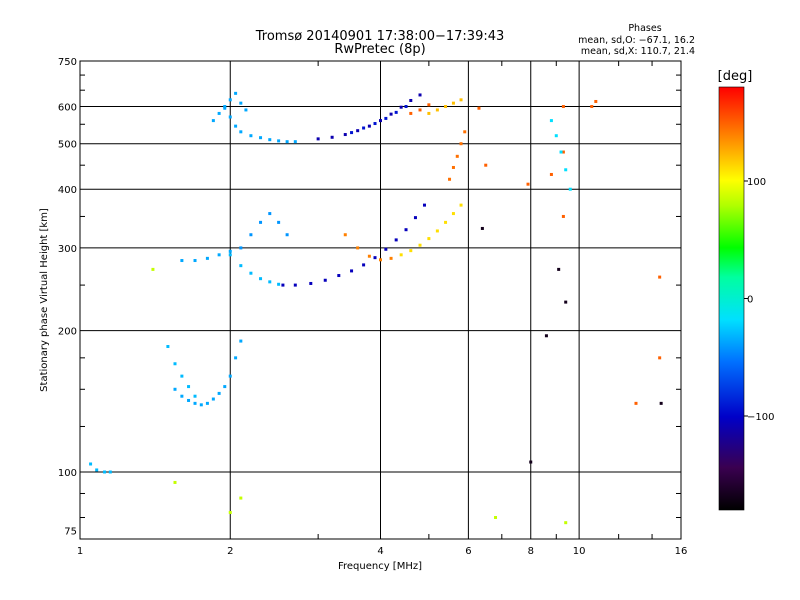 The width and height of the screenshot is (800, 600). I want to click on x-tick-label: 10, so click(579, 551).